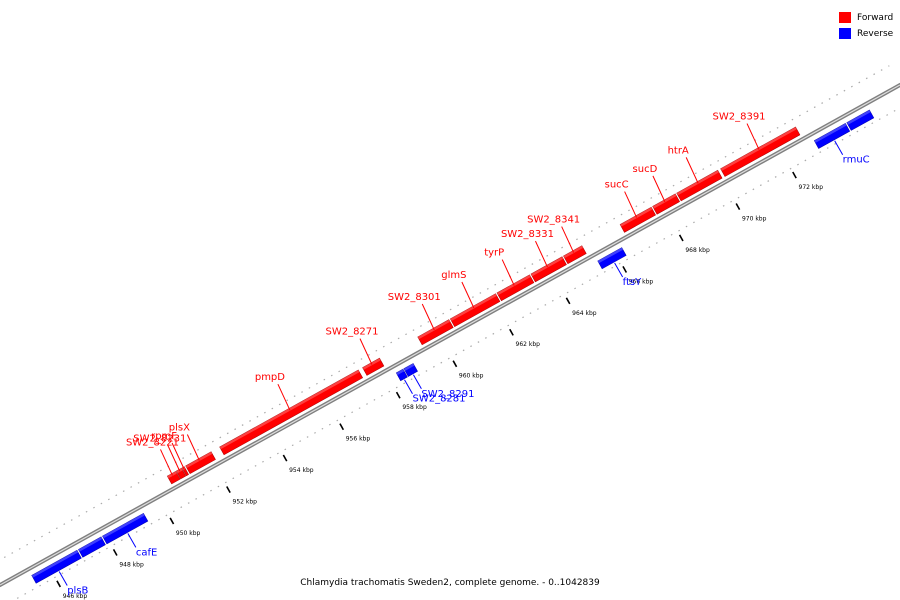  I want to click on legend-item-forward: Forward, so click(869, 17).